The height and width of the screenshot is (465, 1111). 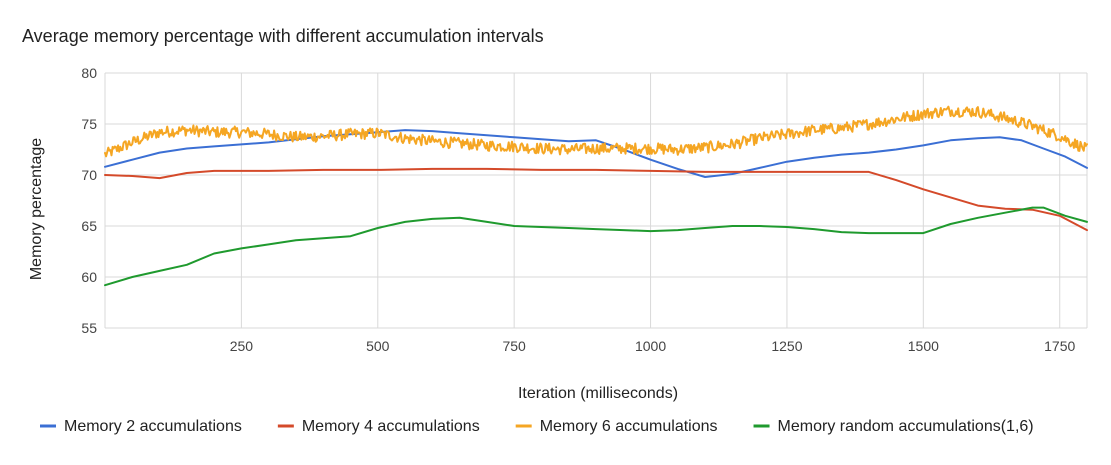 I want to click on y-tick-label: 70, so click(x=89, y=175).